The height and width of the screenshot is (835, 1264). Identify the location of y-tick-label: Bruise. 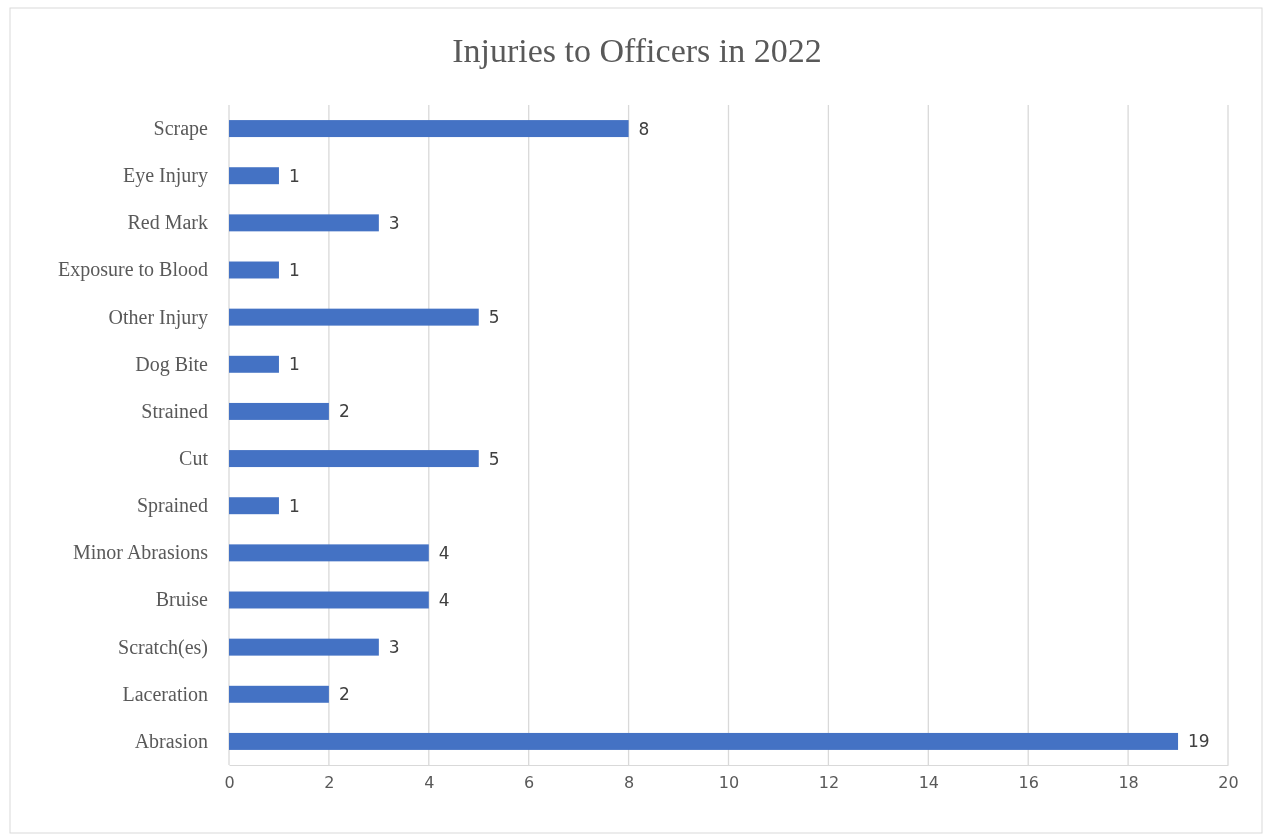
(182, 599).